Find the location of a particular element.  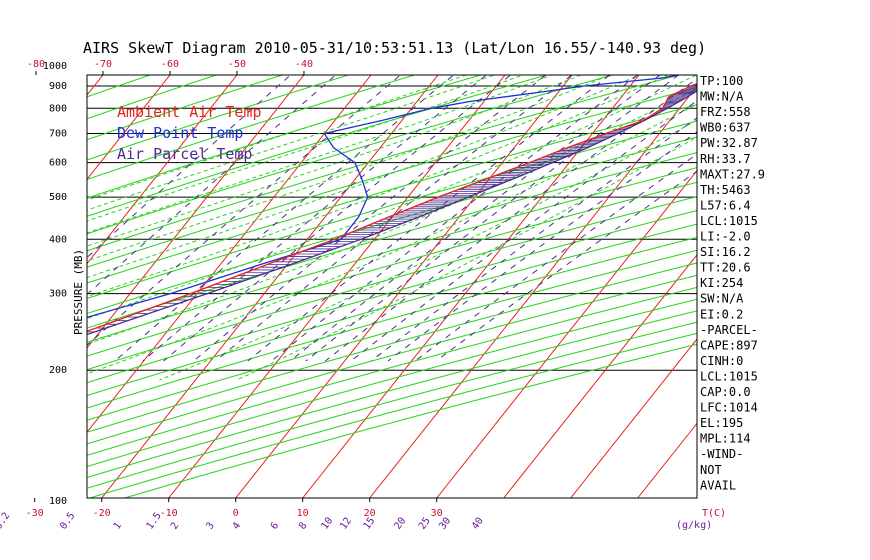

pressure-tick-label: 100 is located at coordinates (58, 501).